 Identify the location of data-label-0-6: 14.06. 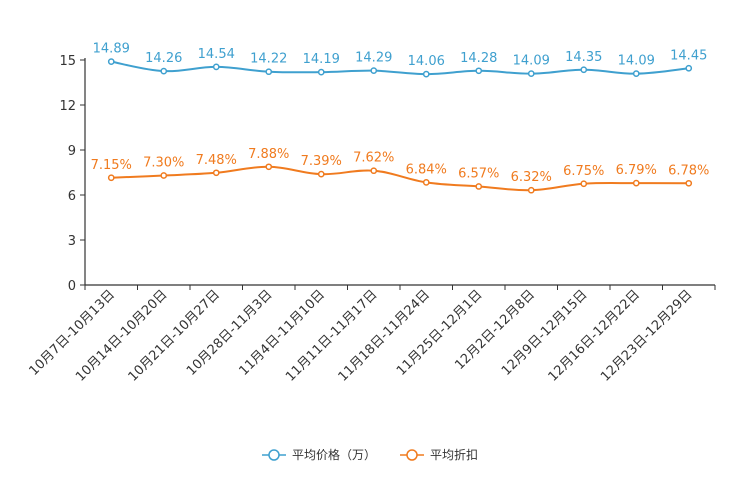
(426, 61).